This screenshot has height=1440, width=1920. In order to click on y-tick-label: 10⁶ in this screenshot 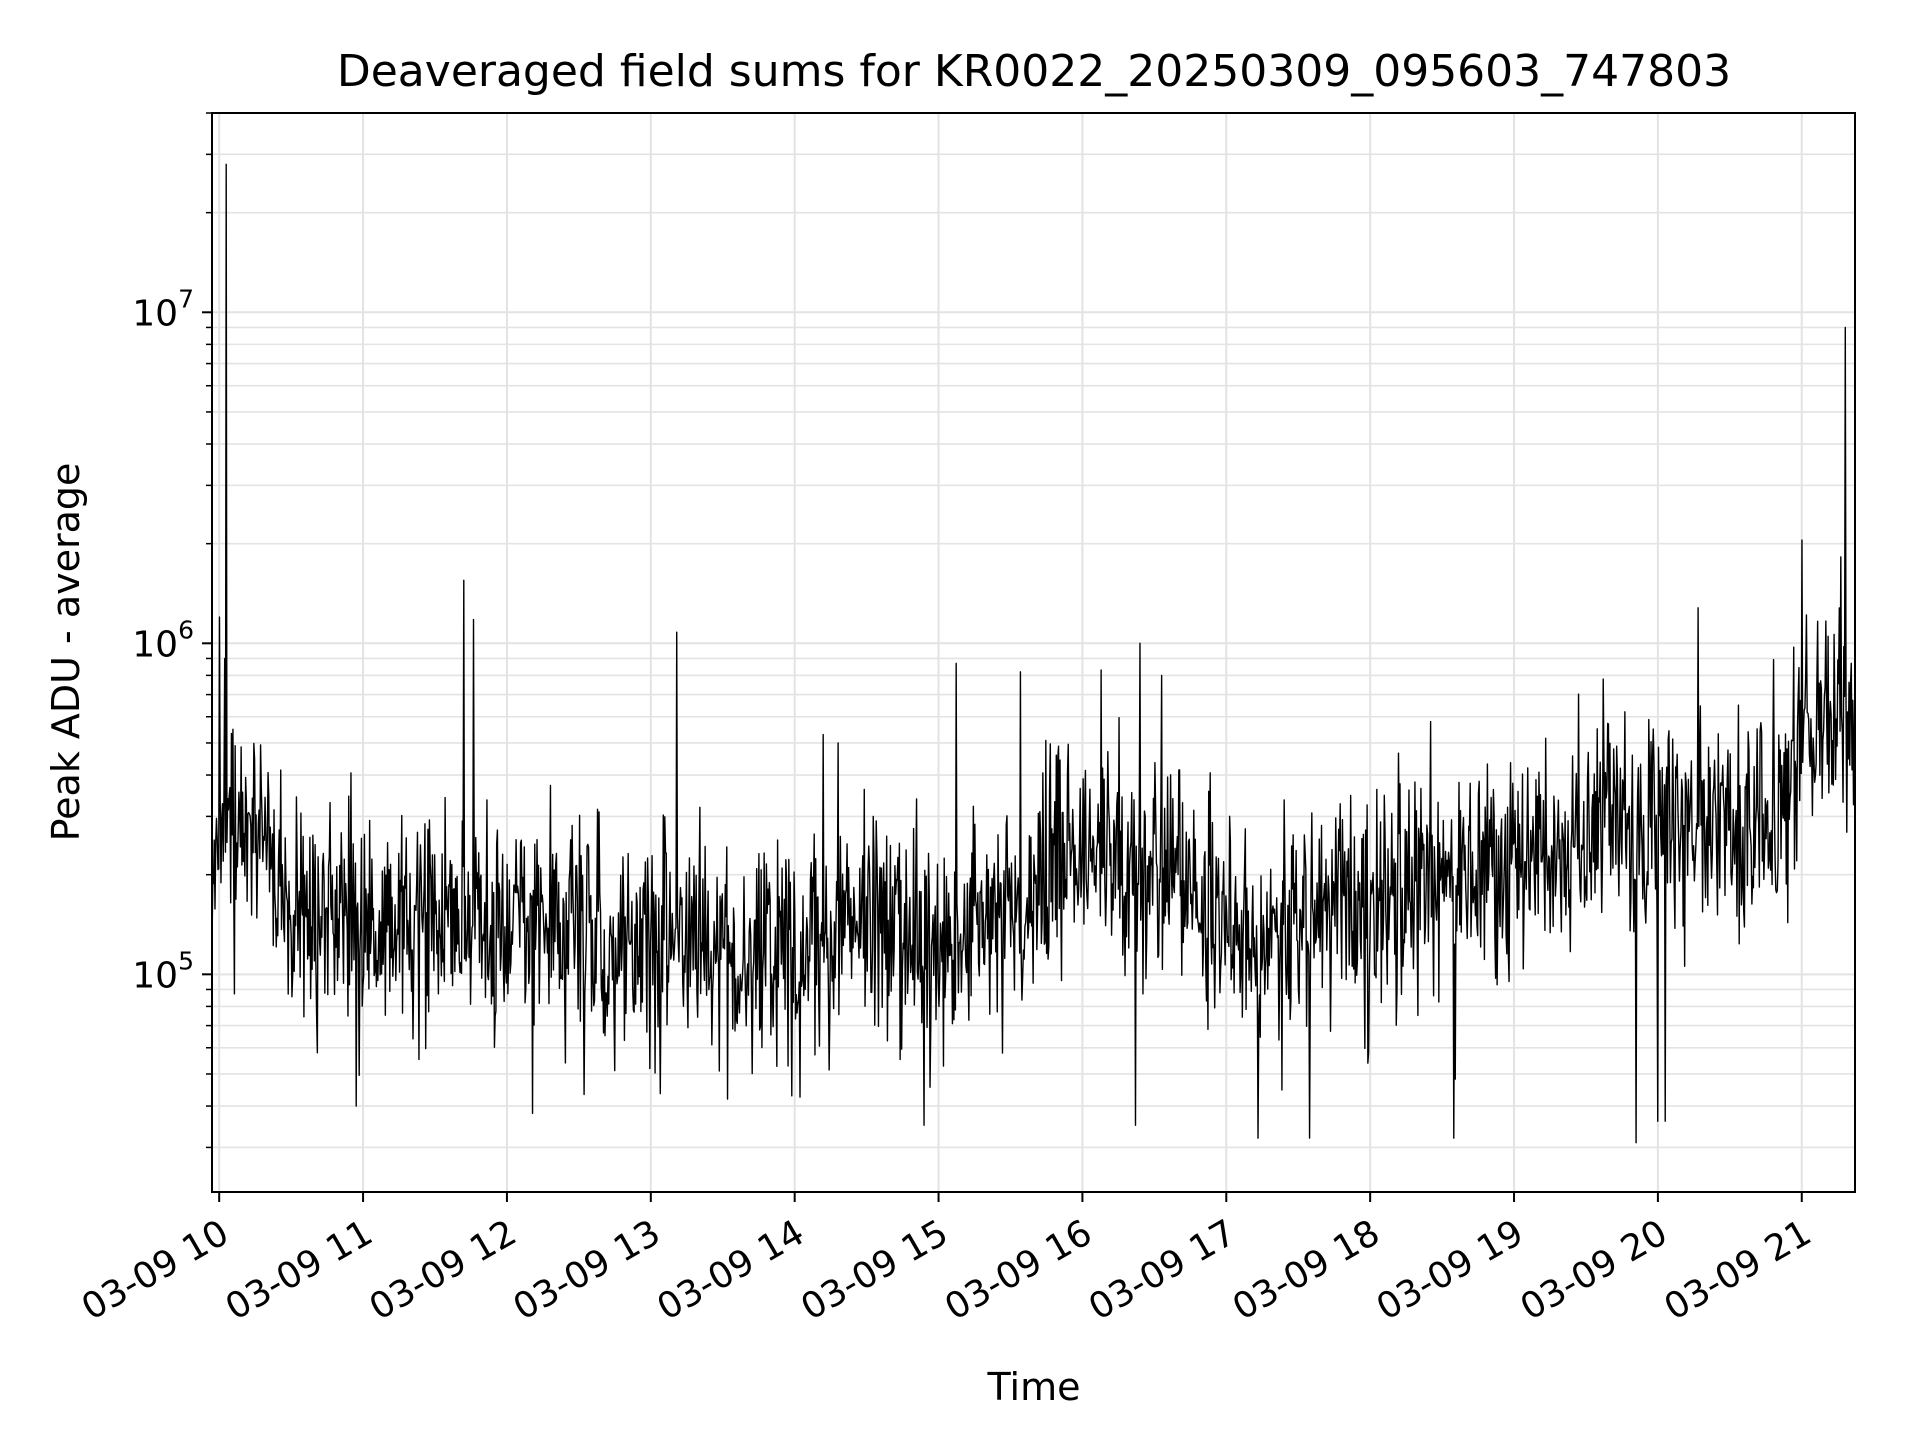, I will do `click(163, 640)`.